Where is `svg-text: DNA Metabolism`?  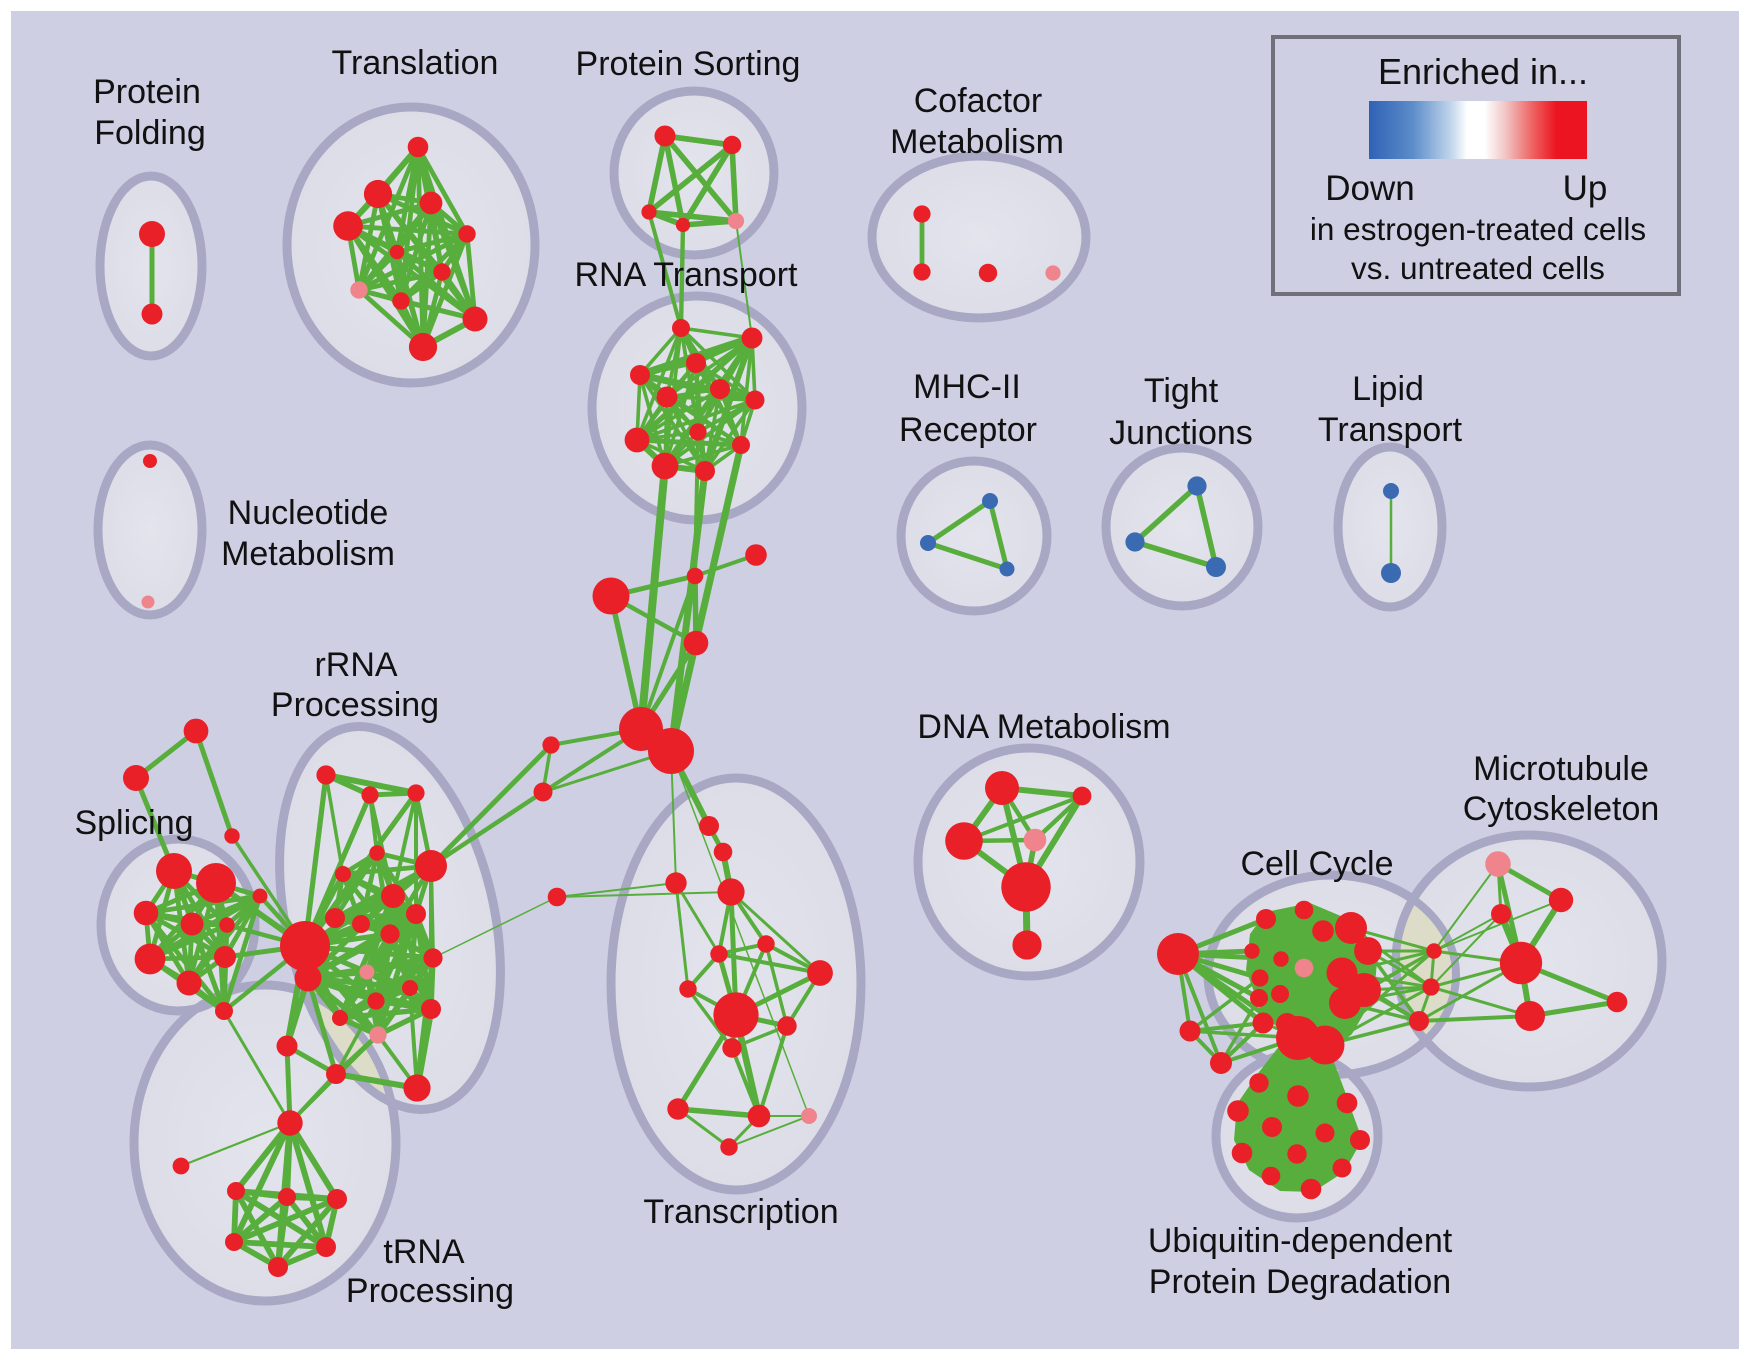 svg-text: DNA Metabolism is located at coordinates (1043, 727).